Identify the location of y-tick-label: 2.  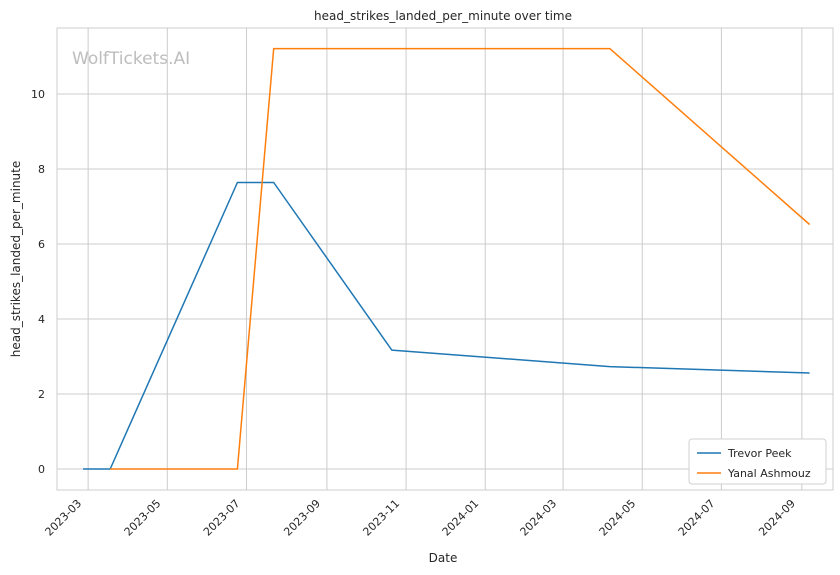
(41, 394).